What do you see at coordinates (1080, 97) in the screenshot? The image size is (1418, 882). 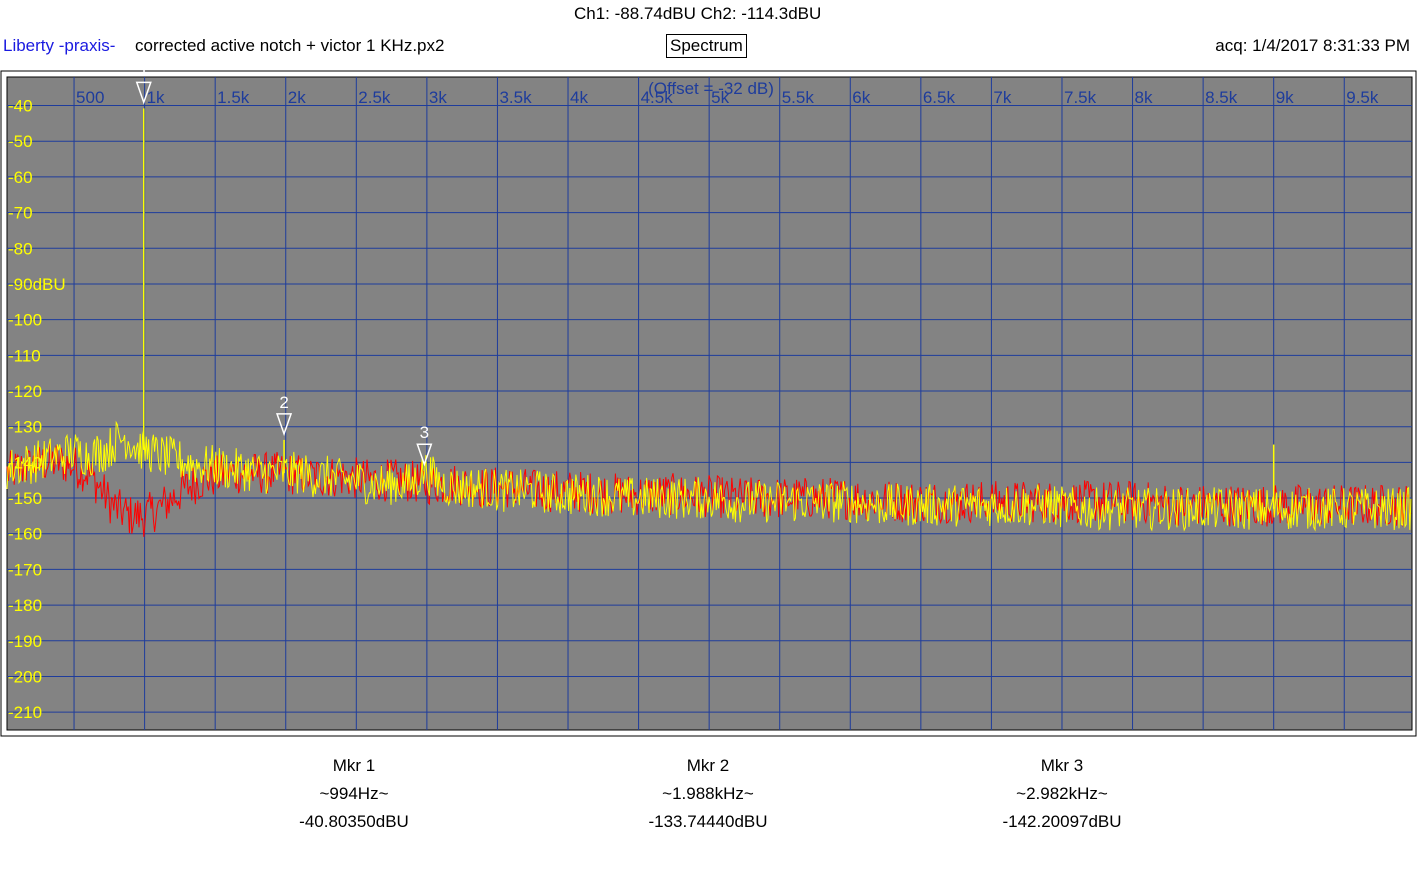 I see `x-tick-label: 7.5k` at bounding box center [1080, 97].